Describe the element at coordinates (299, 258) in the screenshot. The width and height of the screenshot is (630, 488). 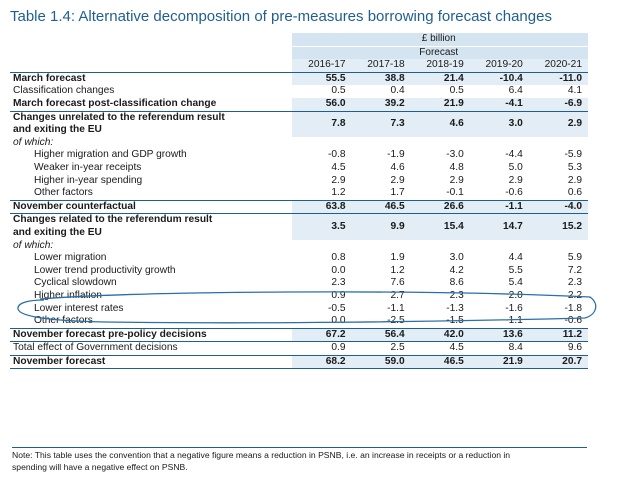
I see `table-row: Lower migration 0.8 1.9 3.0 4.4 5.9` at that location.